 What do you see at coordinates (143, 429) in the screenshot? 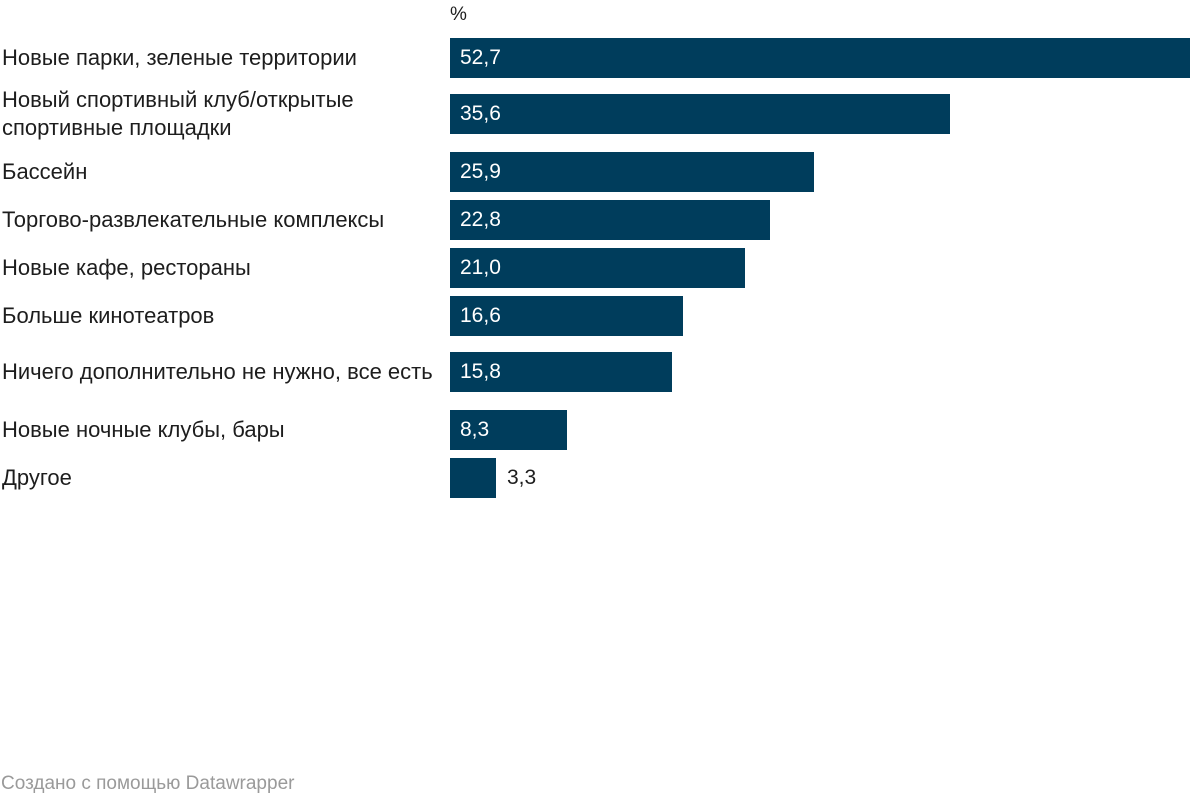
I see `category-label: Новые ночные клубы, бары` at bounding box center [143, 429].